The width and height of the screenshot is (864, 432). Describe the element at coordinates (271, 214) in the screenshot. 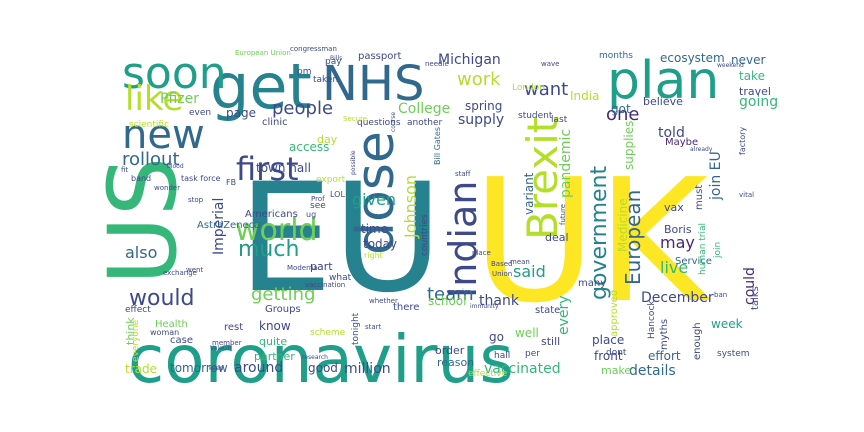

I see `word-americans: Americans` at that location.